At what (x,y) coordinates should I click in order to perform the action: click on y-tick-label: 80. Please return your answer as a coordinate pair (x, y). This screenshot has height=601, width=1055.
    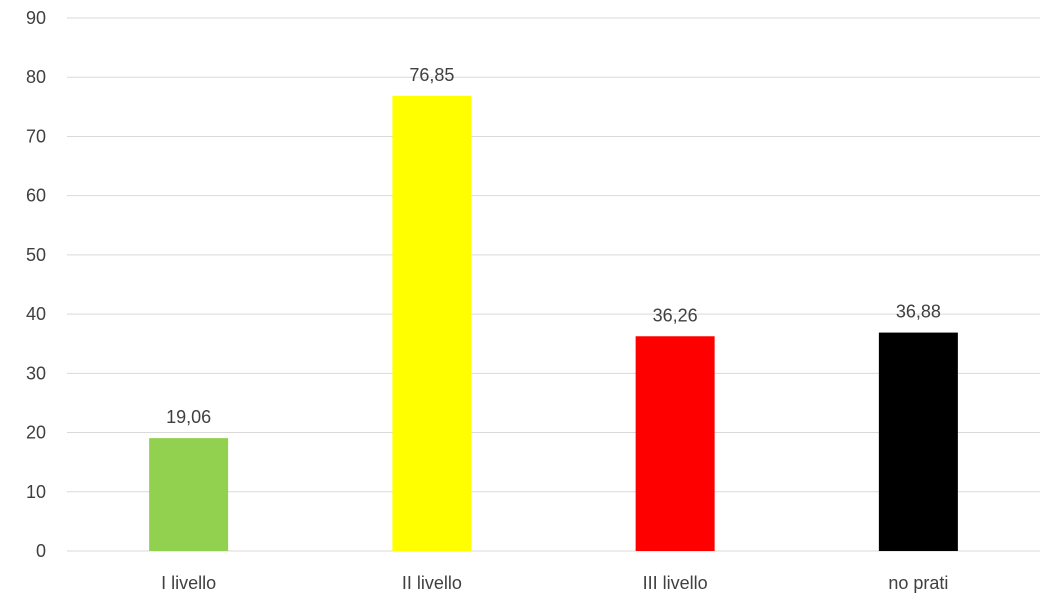
    Looking at the image, I should click on (36, 77).